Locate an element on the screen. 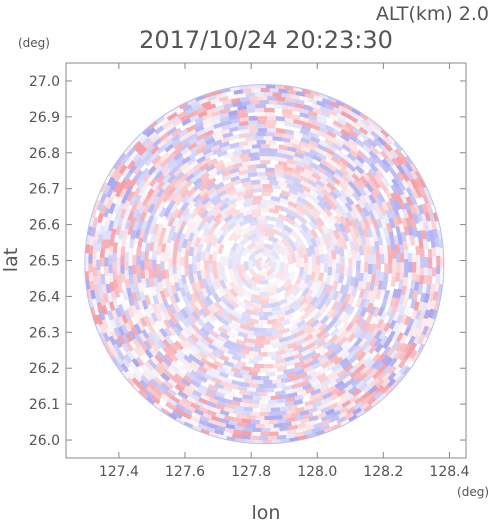  y-tick-label: 26.7 is located at coordinates (44, 190).